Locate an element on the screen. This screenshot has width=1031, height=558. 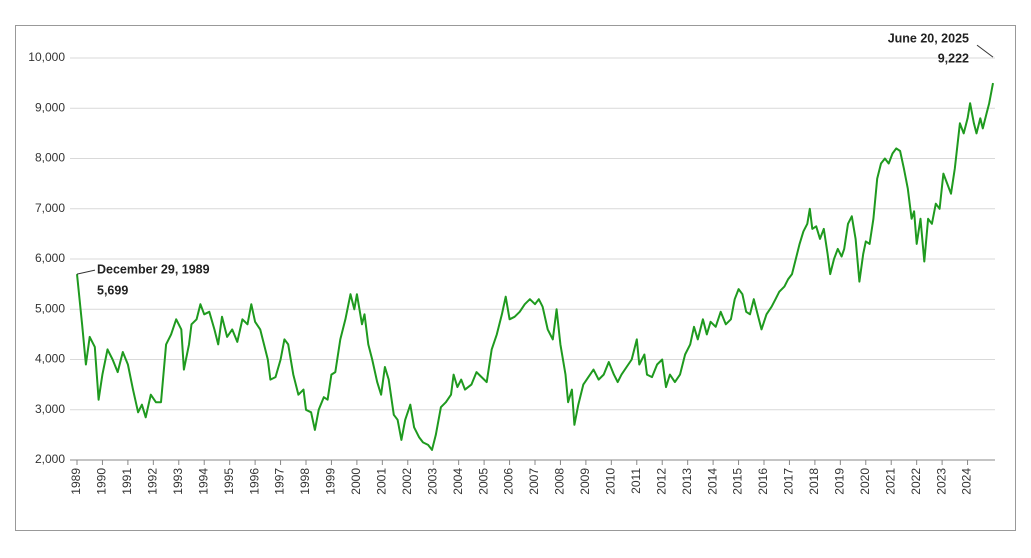
y-tick-label: 7,000 is located at coordinates (50, 208).